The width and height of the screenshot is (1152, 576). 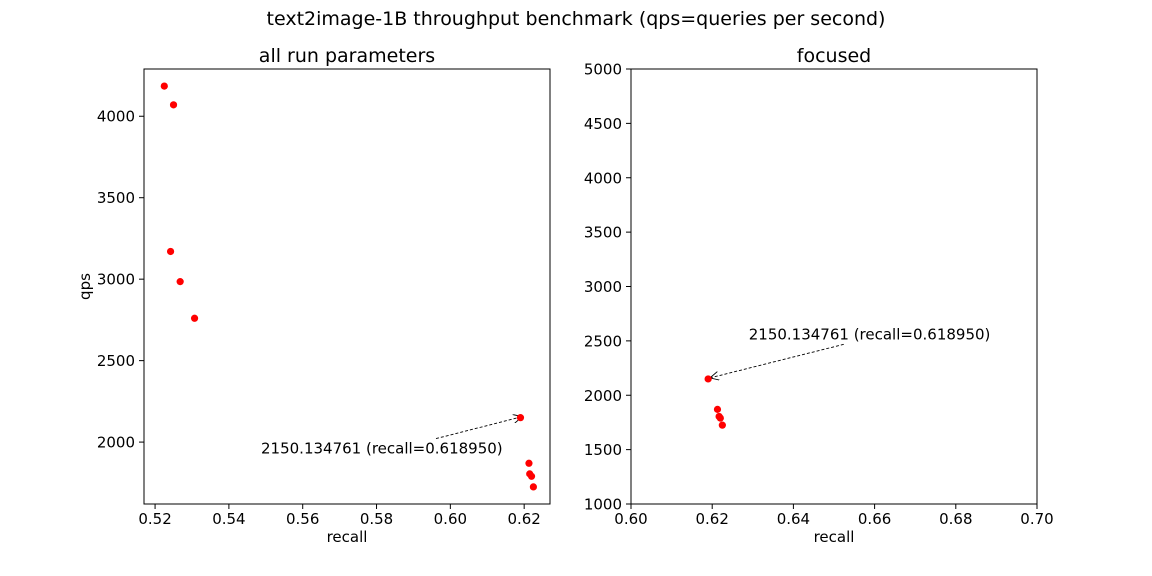 I want to click on y-axis-label: qps, so click(x=85, y=286).